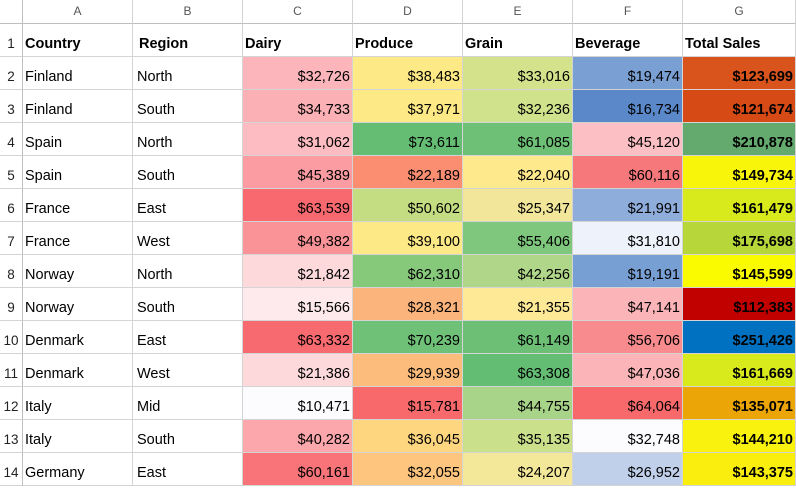  What do you see at coordinates (11, 469) in the screenshot?
I see `row-header-14: 14` at bounding box center [11, 469].